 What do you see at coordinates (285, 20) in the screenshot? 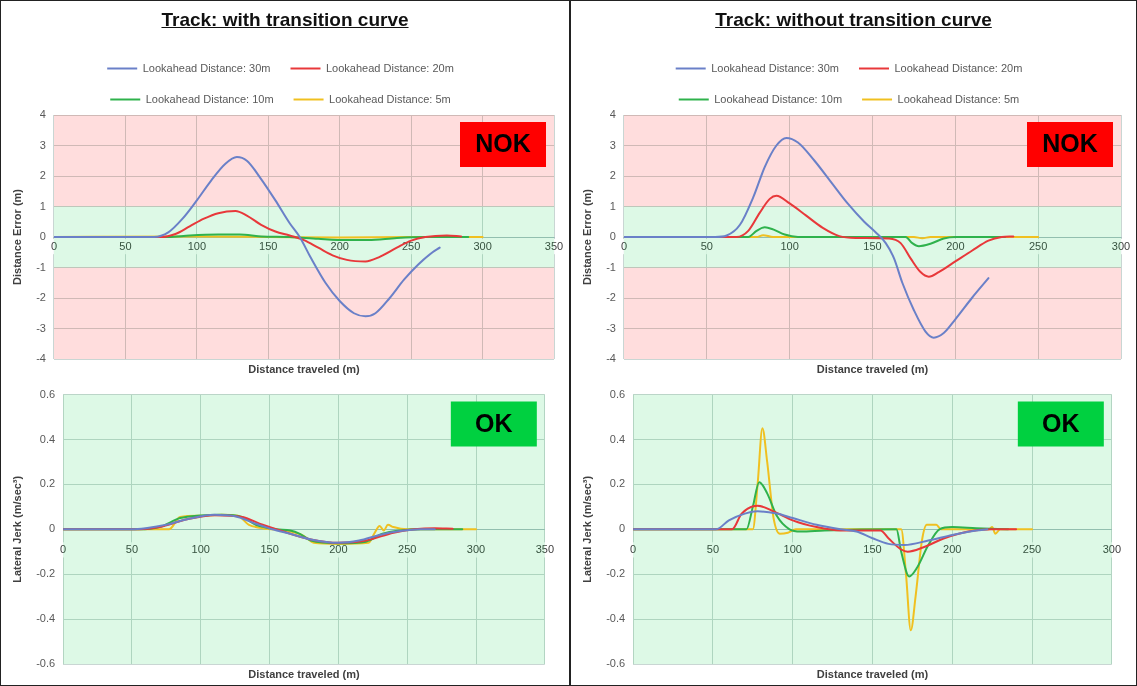
I see `chart-title: Track: with transition curve` at bounding box center [285, 20].